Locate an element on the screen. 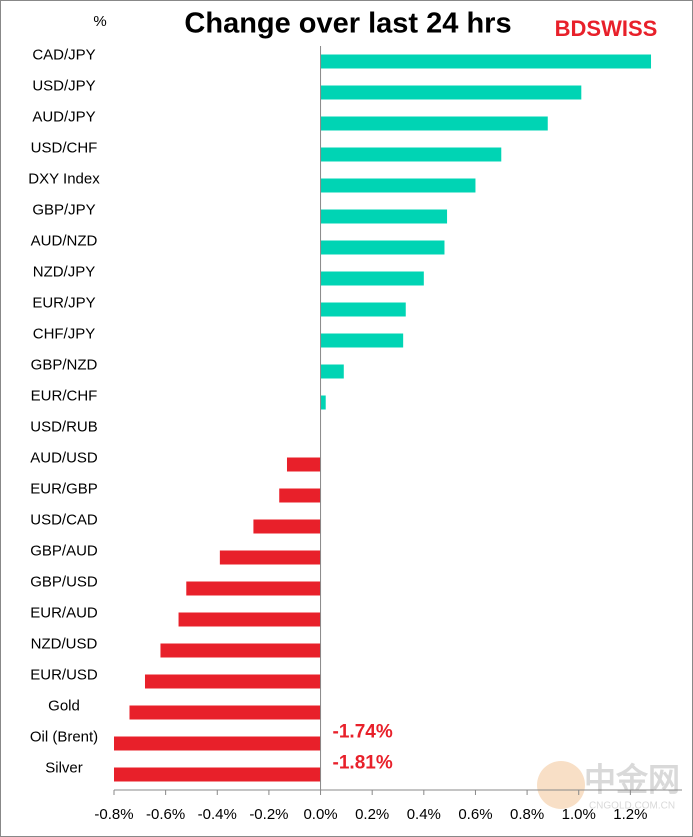 This screenshot has height=837, width=693. y-tick-label: NZD/USD is located at coordinates (64, 643).